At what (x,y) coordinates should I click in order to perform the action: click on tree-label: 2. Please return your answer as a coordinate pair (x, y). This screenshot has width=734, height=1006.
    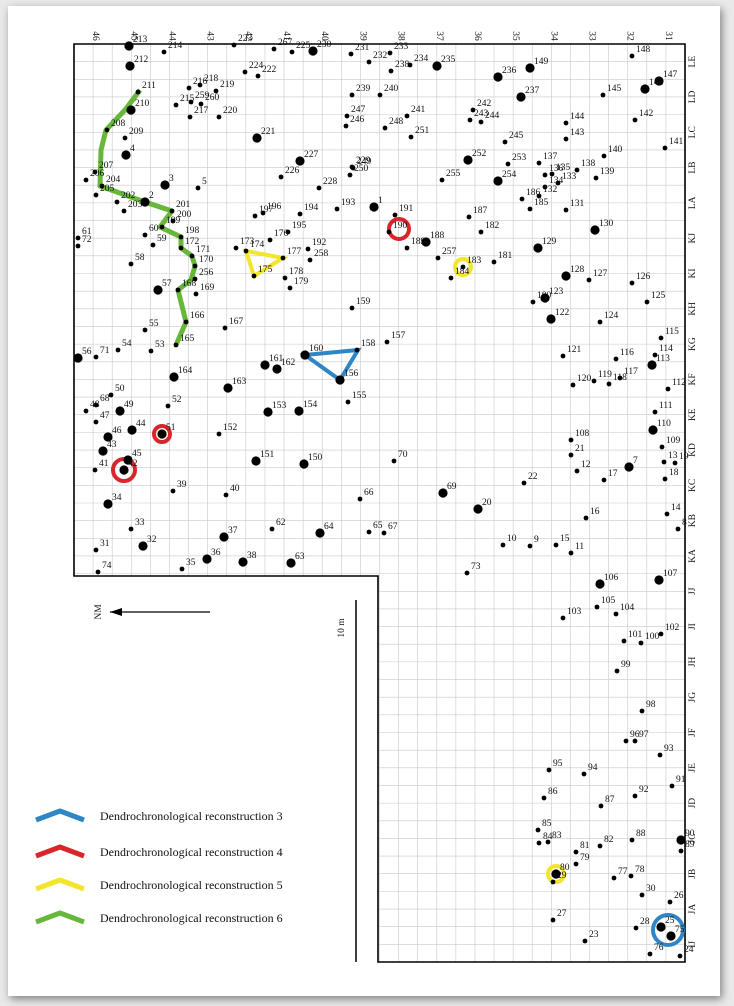
    Looking at the image, I should click on (151, 196).